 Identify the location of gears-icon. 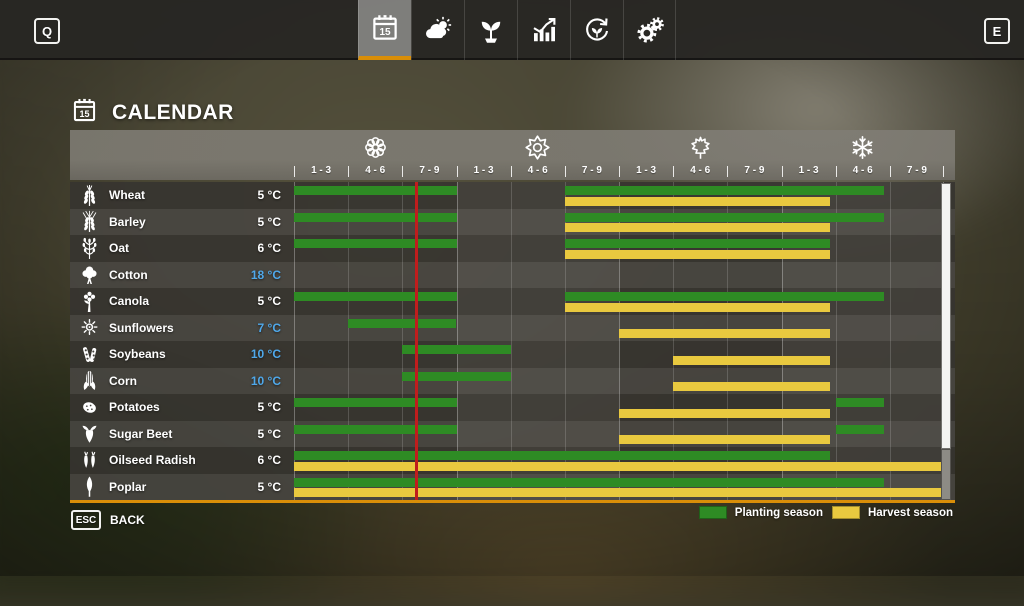
(650, 30).